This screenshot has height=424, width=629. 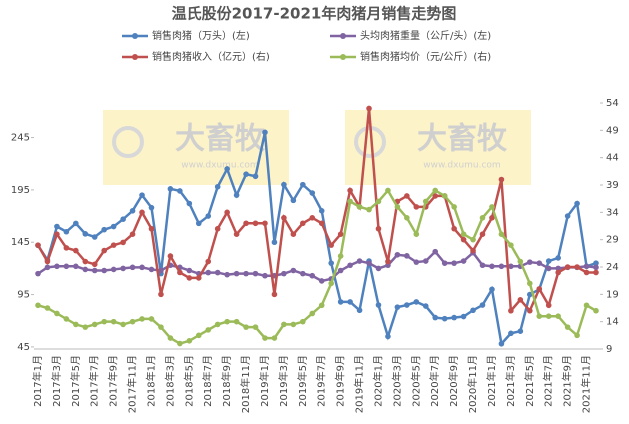 What do you see at coordinates (415, 381) in the screenshot?
I see `x-tick-label: 2020年5月` at bounding box center [415, 381].